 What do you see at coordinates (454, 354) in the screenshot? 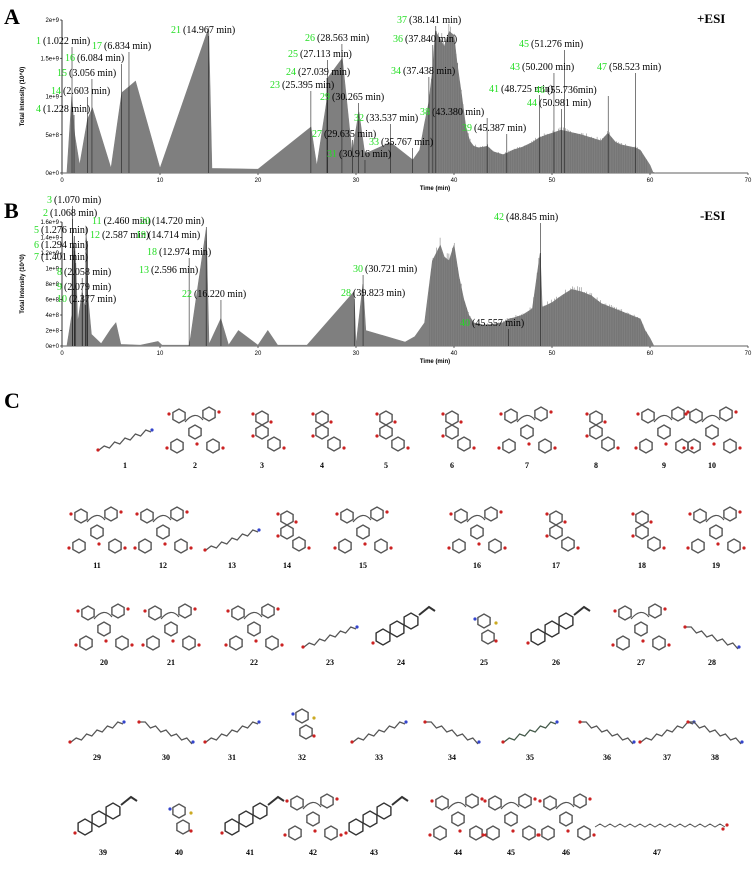
I see `x-tick-label: 40` at bounding box center [454, 354].